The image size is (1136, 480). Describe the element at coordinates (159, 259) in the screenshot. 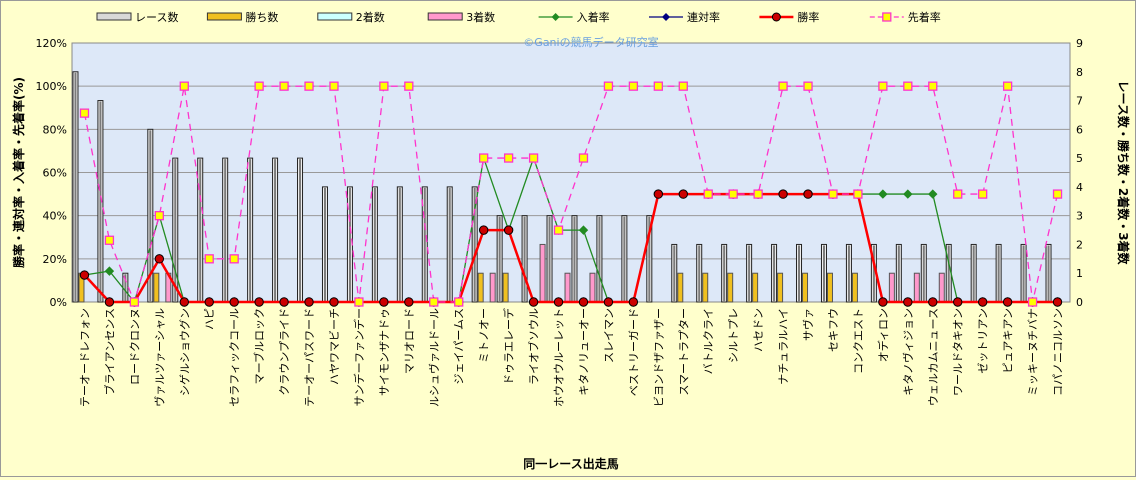

I see `marker-勝率-3` at that location.